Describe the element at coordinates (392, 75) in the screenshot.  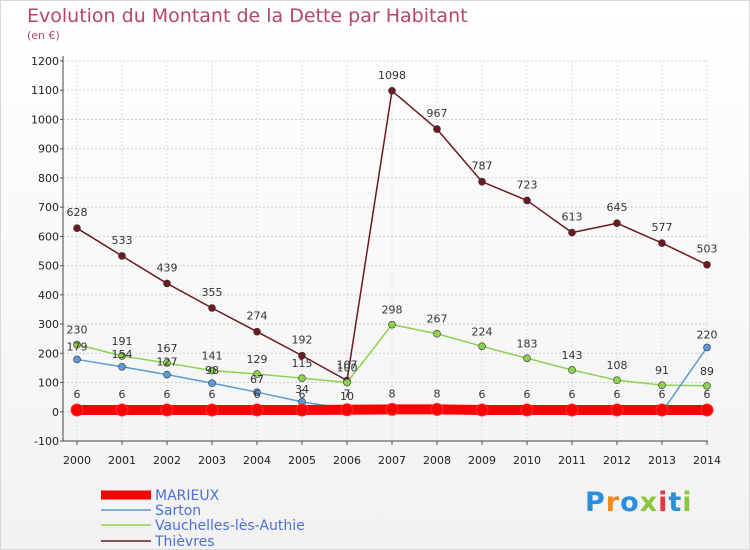
I see `data-label-thi-vres: 1098` at that location.